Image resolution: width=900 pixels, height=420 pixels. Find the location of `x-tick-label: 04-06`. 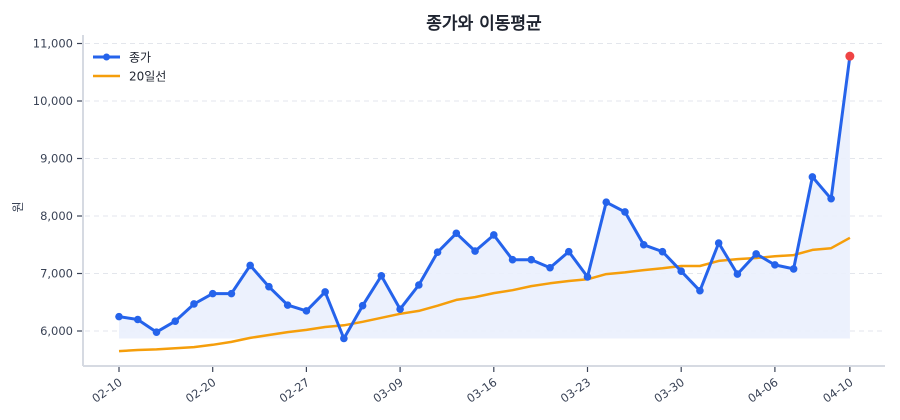

x-tick-label: 04-06 is located at coordinates (762, 390).